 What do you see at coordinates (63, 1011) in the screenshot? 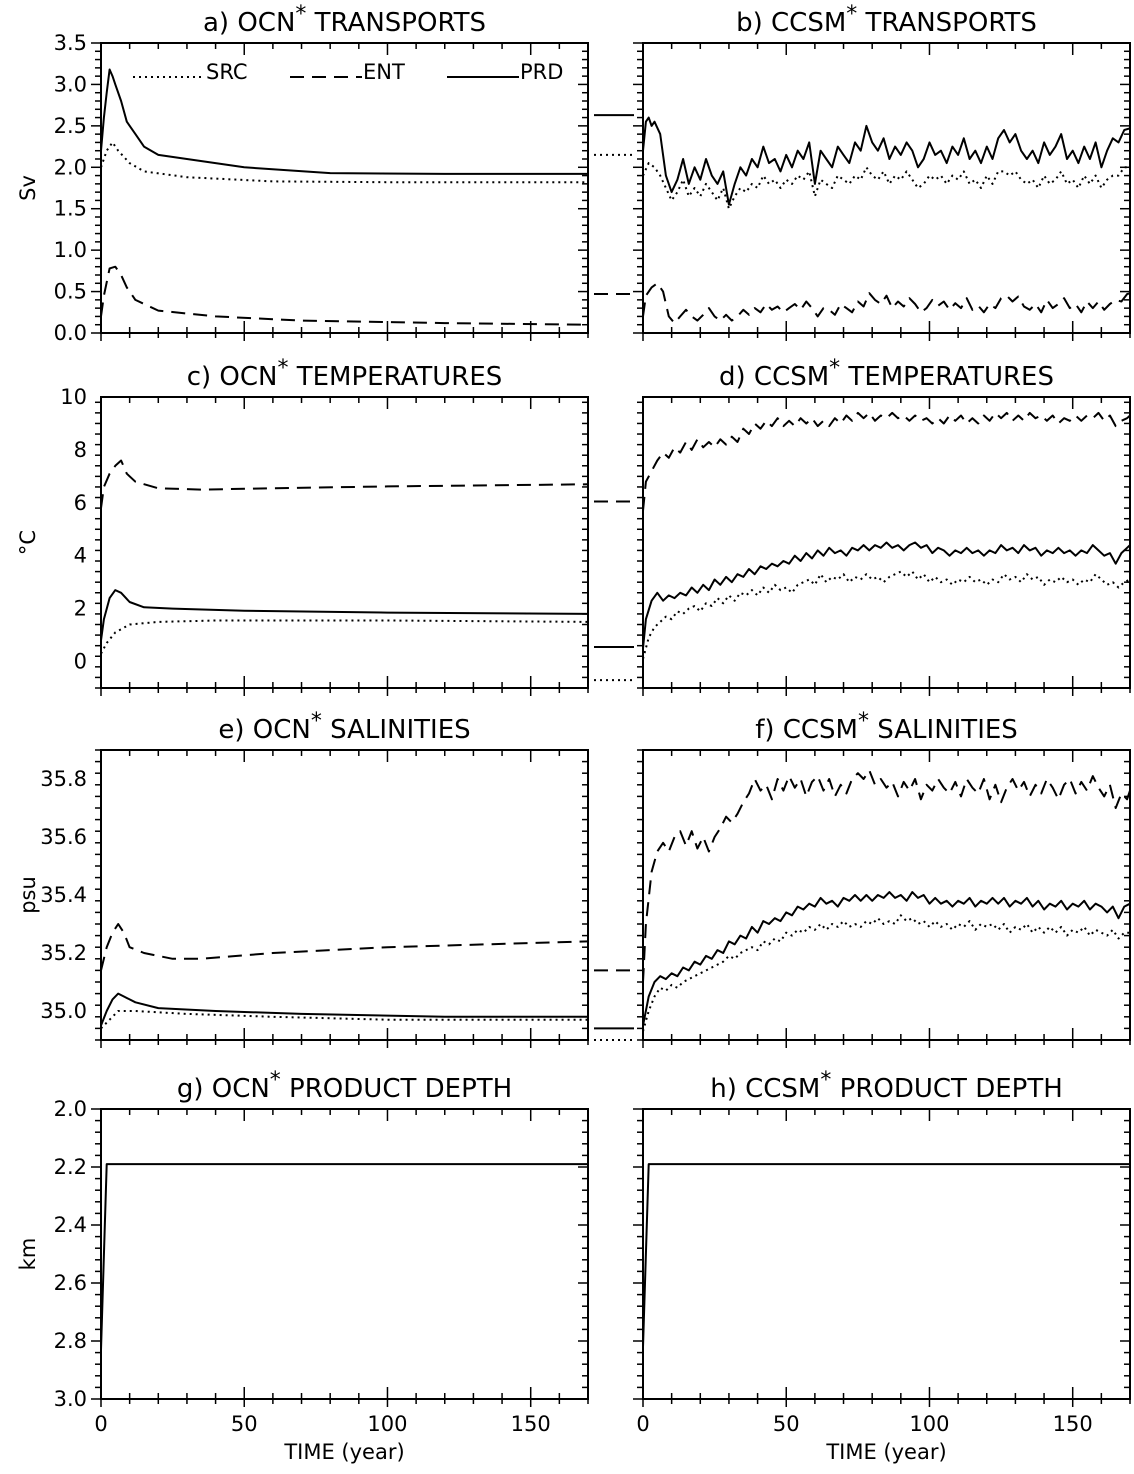
I see `y-tick-label: 35.0` at bounding box center [63, 1011].